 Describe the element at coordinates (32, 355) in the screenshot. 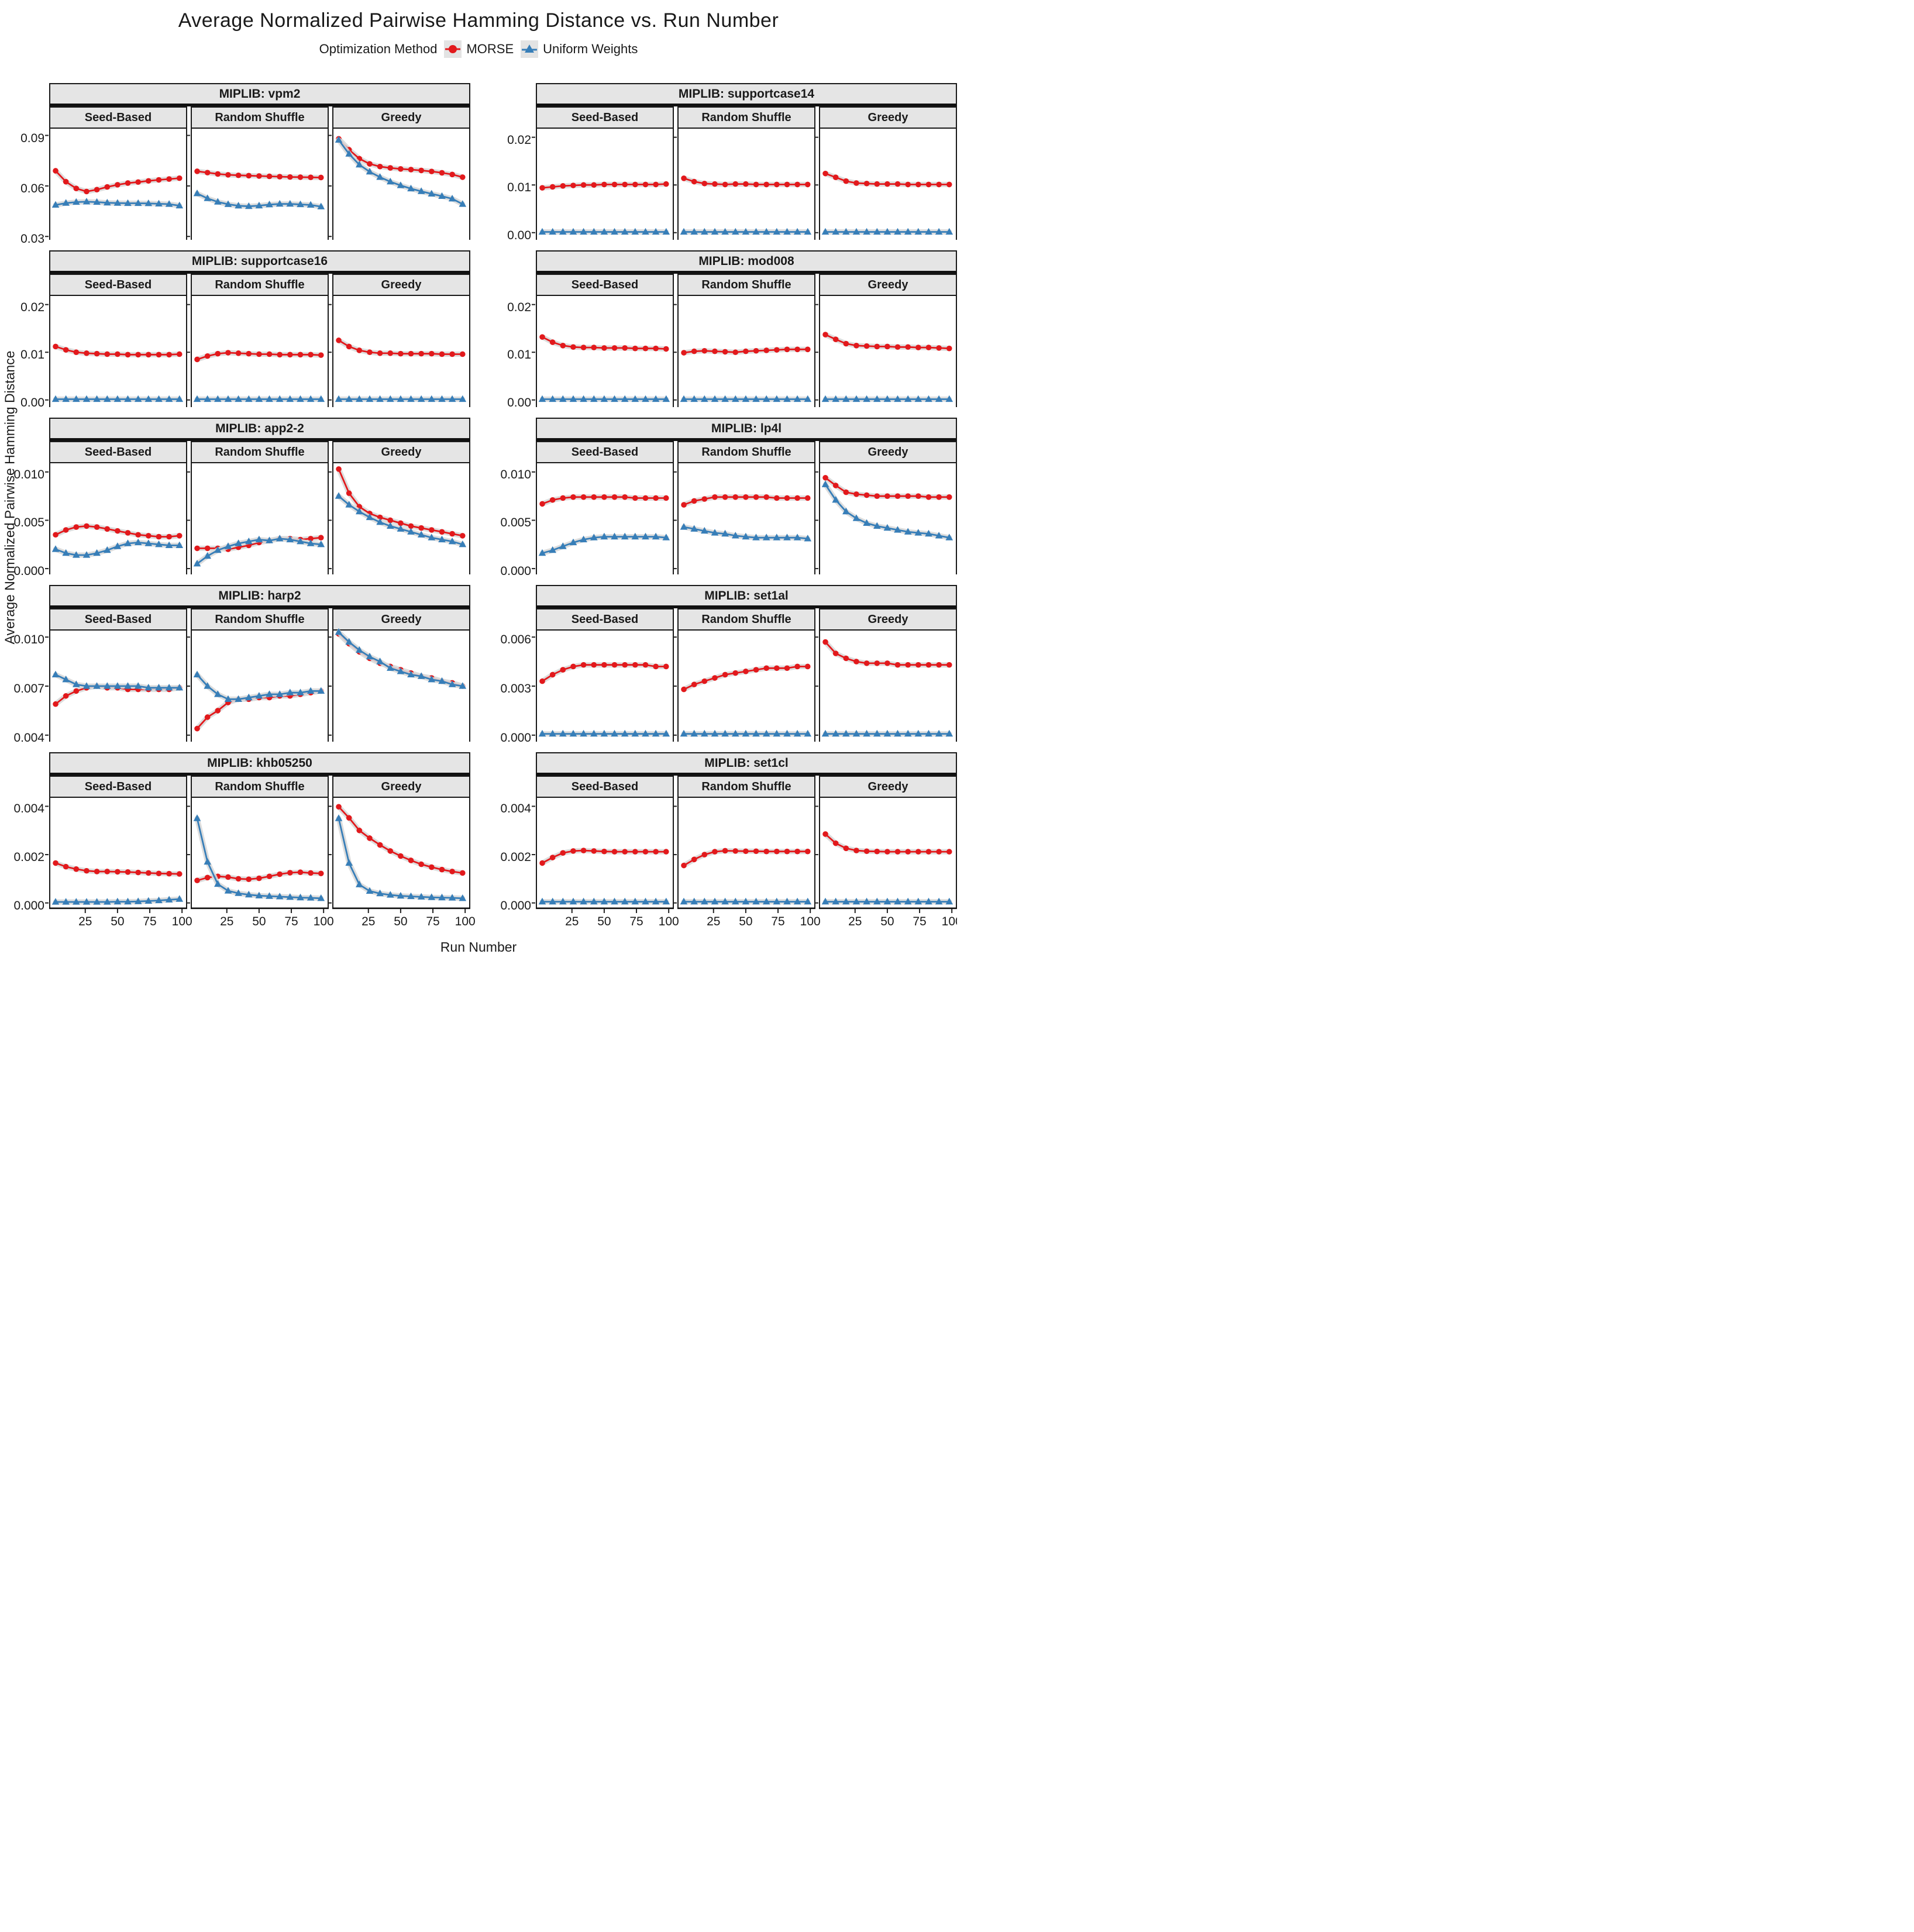

I see `y-tick-label: 0.01` at that location.